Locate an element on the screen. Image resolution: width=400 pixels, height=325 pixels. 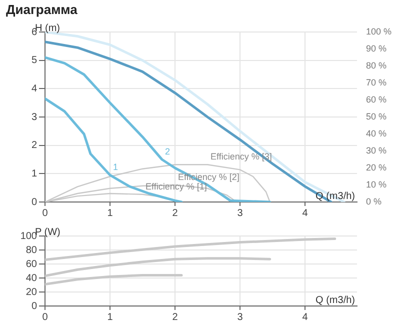
y2-tick-label: 0 % is located at coordinates (374, 201).